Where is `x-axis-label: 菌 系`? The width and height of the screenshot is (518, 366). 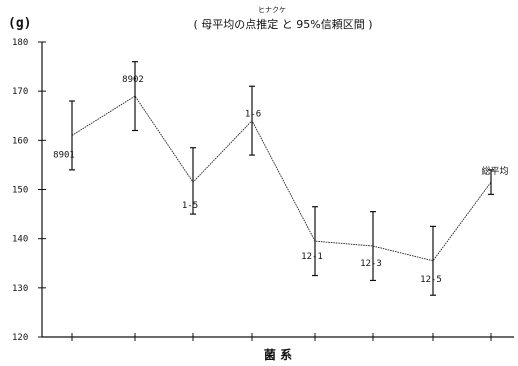 x-axis-label: 菌 系 is located at coordinates (278, 354).